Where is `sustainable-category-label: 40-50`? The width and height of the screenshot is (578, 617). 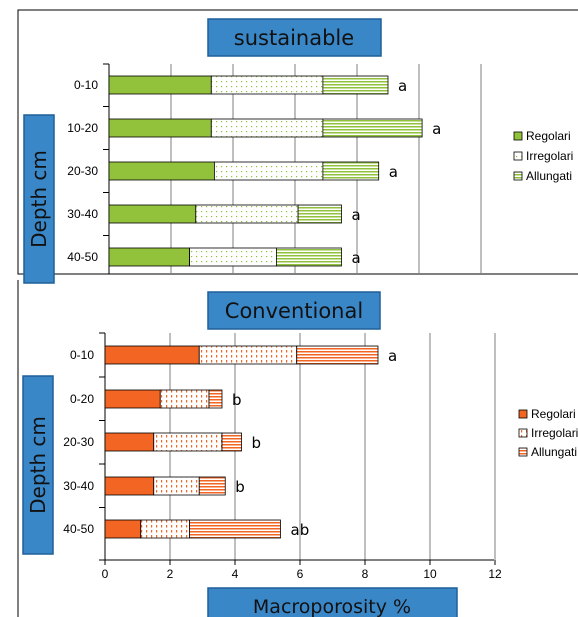 sustainable-category-label: 40-50 is located at coordinates (82, 257).